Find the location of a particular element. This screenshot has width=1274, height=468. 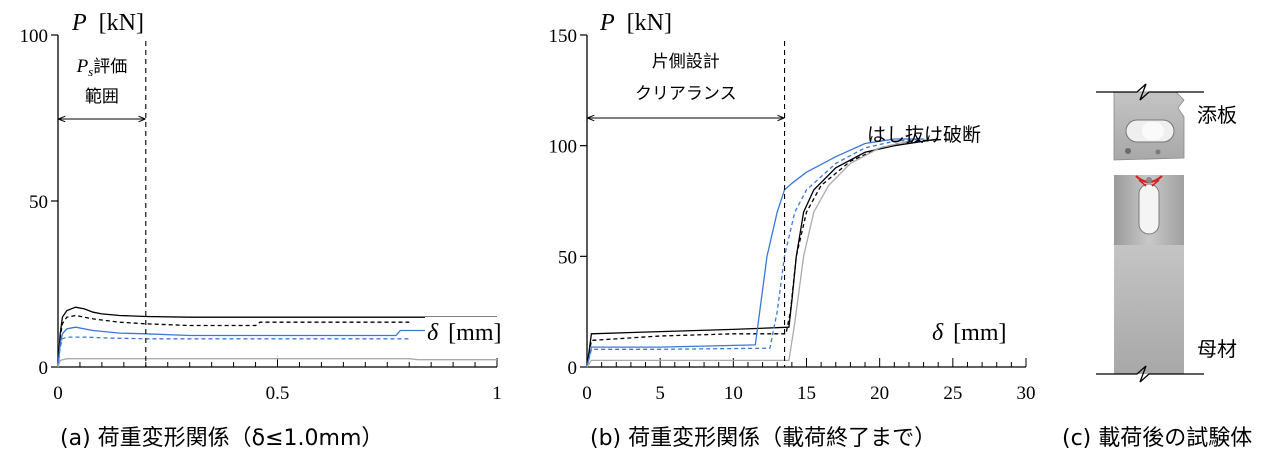

chart-b-xtick-label: 0 is located at coordinates (587, 393).